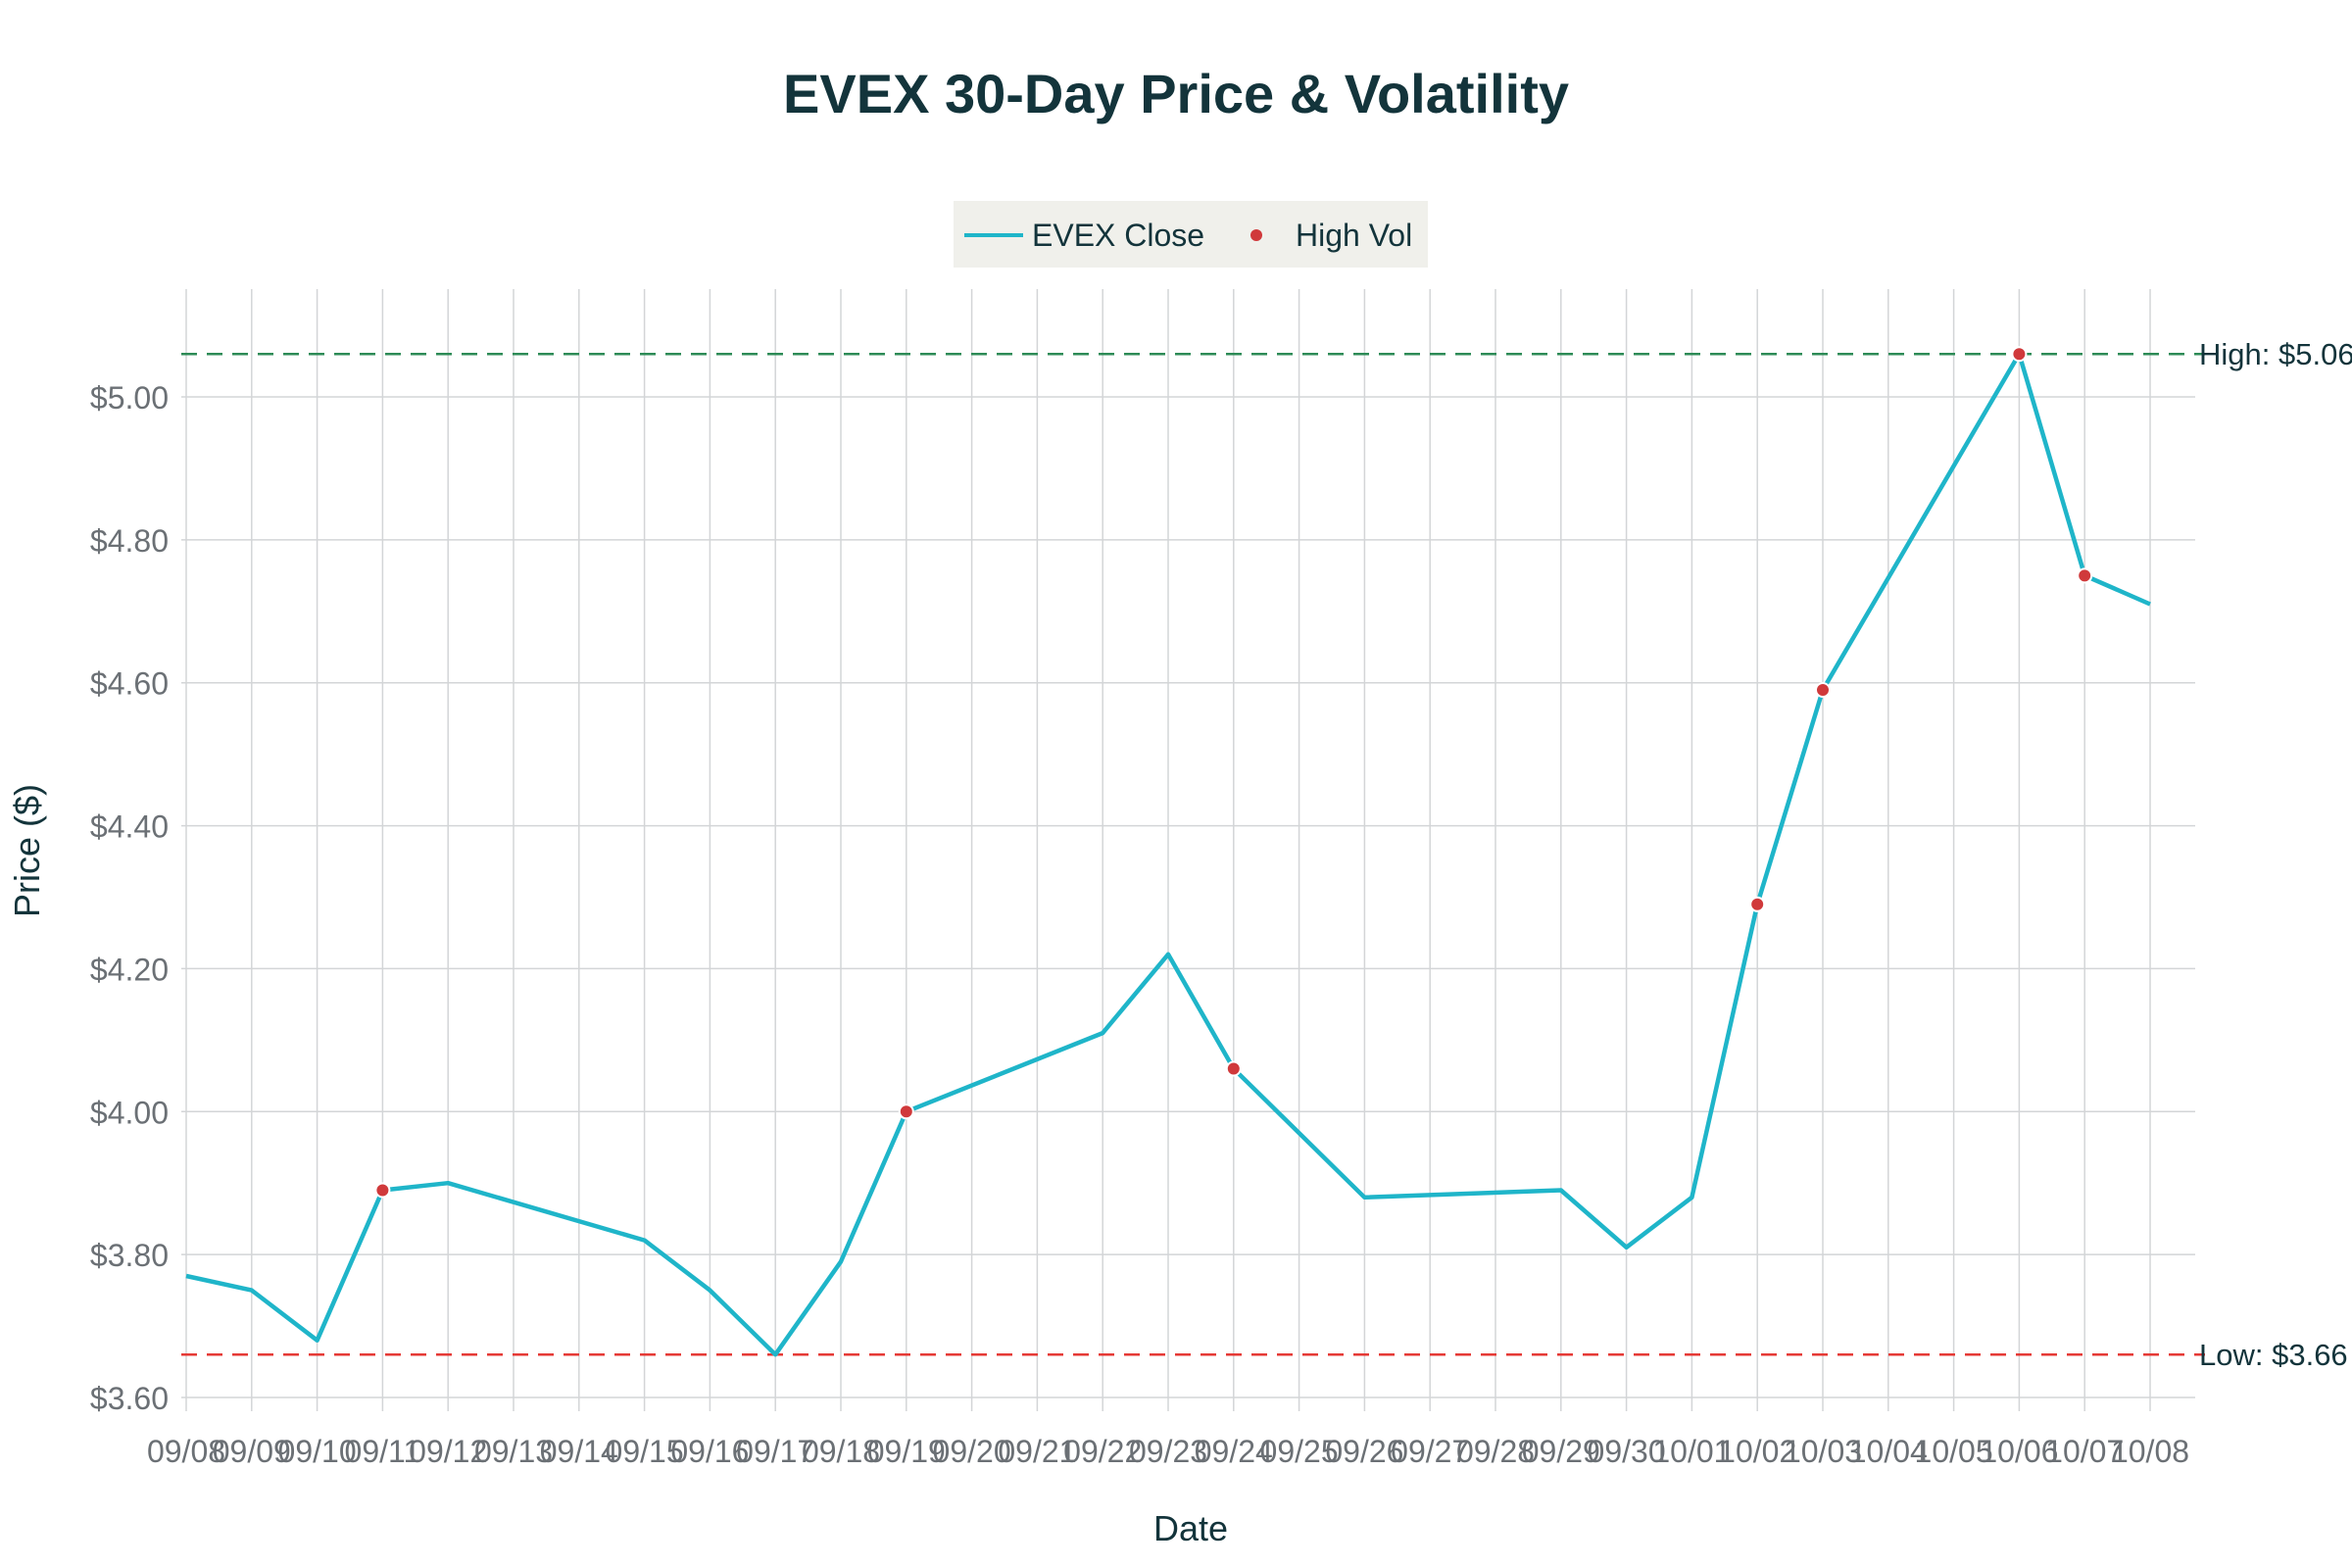  I want to click on x-tick-label: 09/08, so click(186, 1451).